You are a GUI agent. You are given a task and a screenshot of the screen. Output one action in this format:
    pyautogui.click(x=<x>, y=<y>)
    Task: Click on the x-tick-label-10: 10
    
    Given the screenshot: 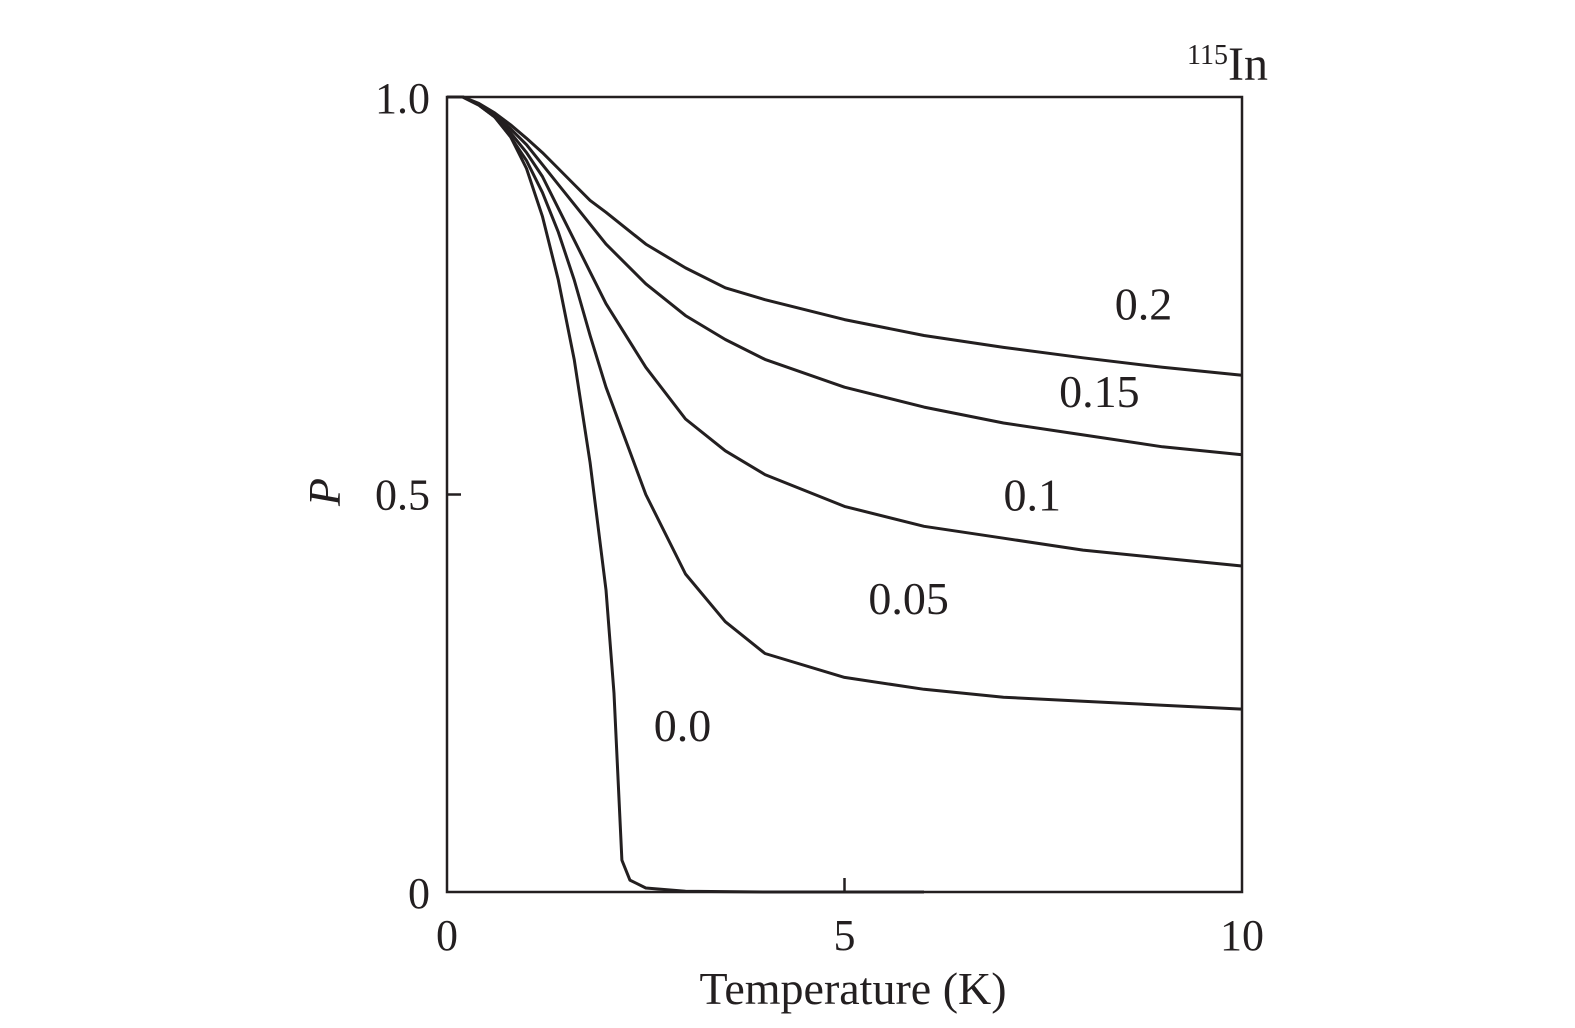 What is the action you would take?
    pyautogui.click(x=1242, y=935)
    